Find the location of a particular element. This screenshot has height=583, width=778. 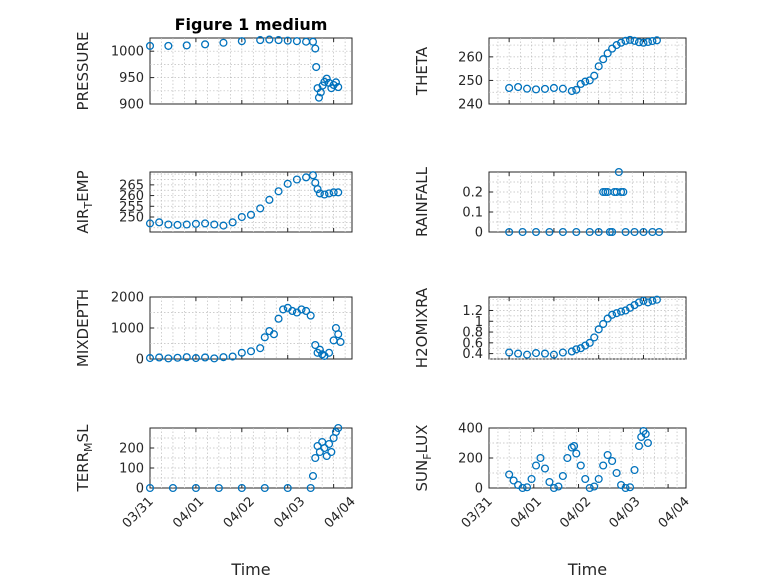

y-tick-label: 1000 is located at coordinates (127, 329).